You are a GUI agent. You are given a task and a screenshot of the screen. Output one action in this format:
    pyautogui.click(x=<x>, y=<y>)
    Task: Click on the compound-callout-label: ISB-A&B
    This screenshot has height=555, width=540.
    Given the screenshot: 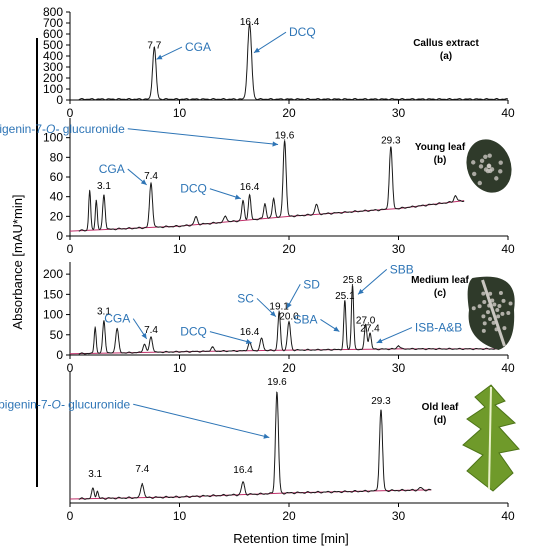 What is the action you would take?
    pyautogui.click(x=438, y=328)
    